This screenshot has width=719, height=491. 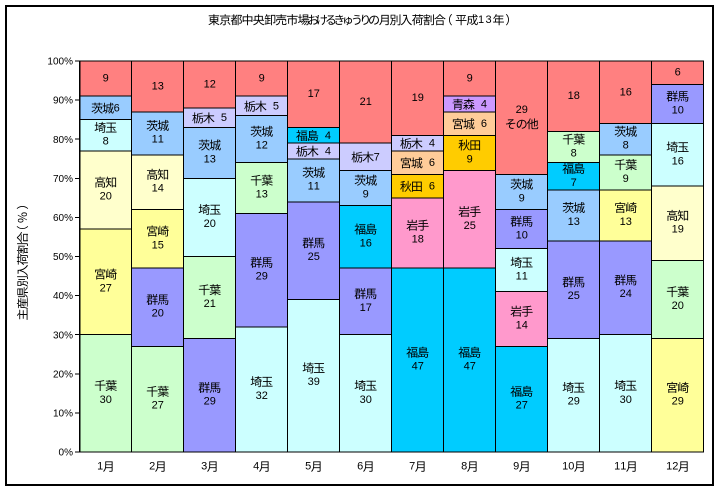 I want to click on svg-text: 60%, so click(x=63, y=218).